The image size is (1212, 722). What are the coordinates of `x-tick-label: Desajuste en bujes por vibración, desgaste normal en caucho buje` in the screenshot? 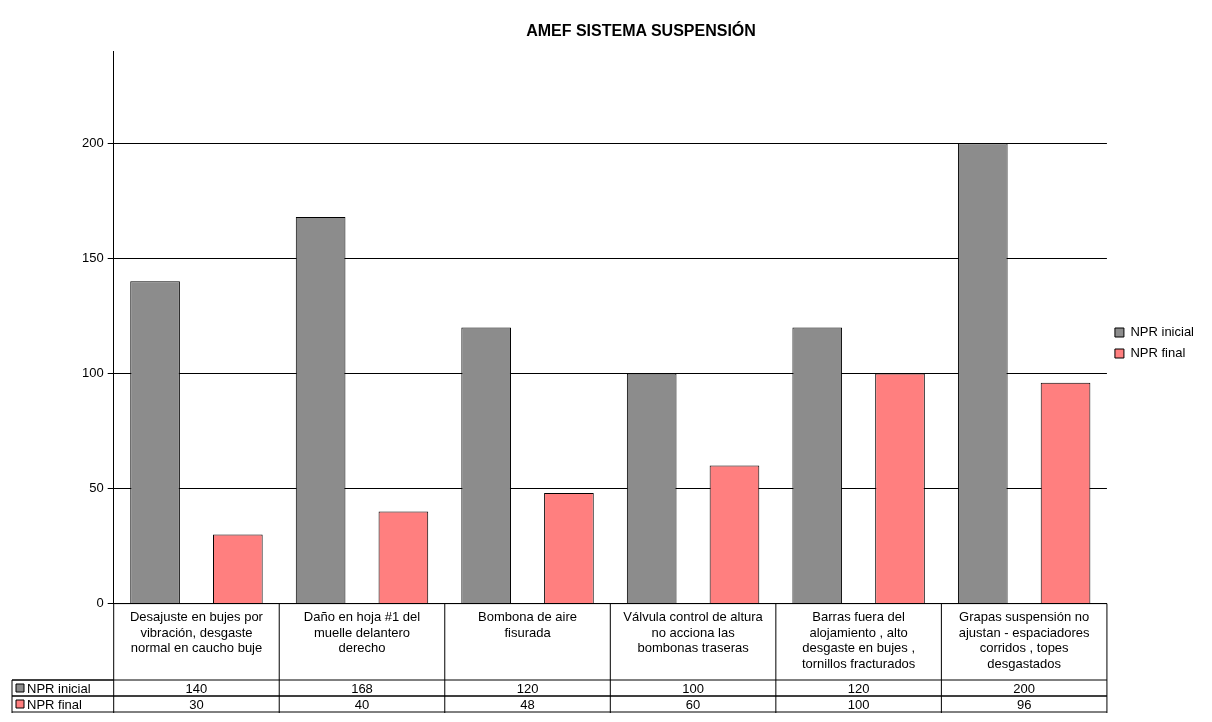 It's located at (196, 632).